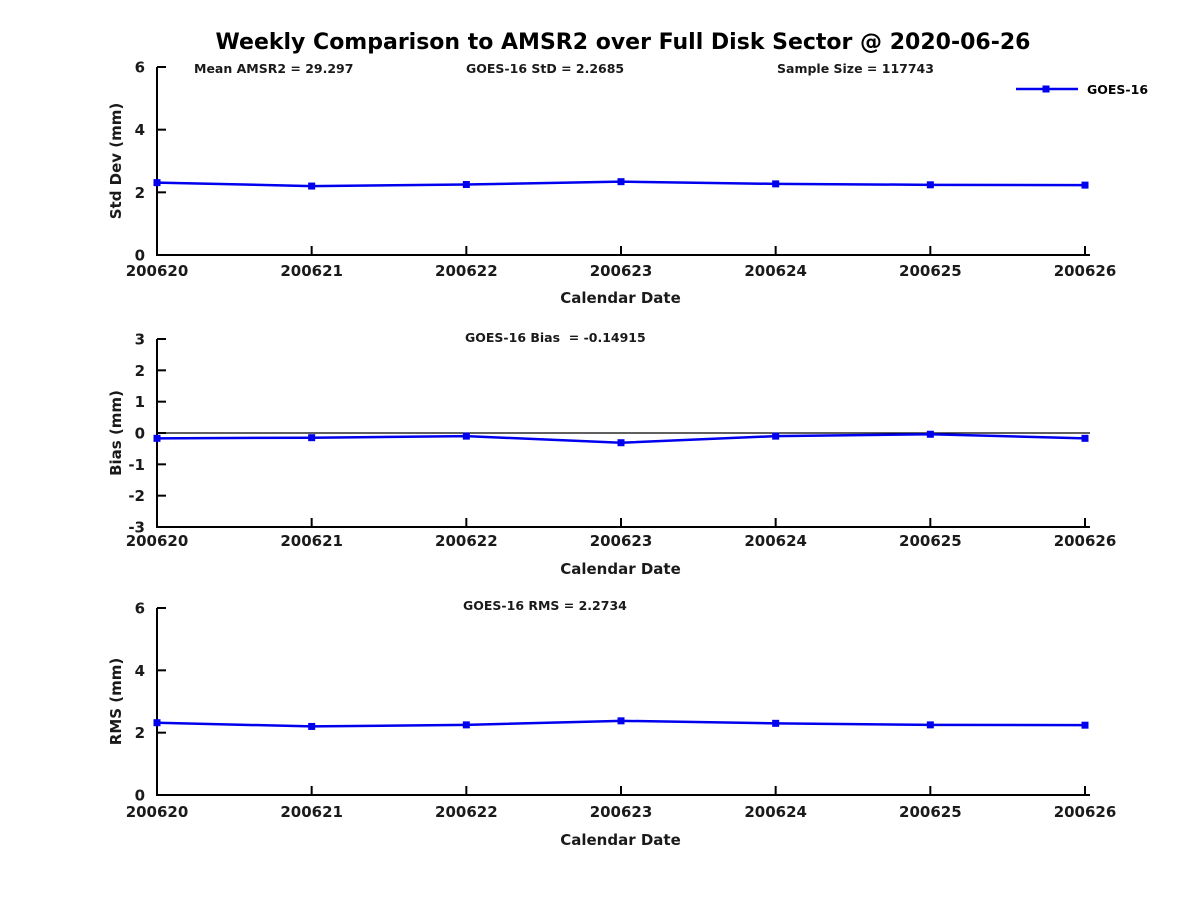  I want to click on bias-subtitle: GOES-16 Bias = -0.14915, so click(555, 337).